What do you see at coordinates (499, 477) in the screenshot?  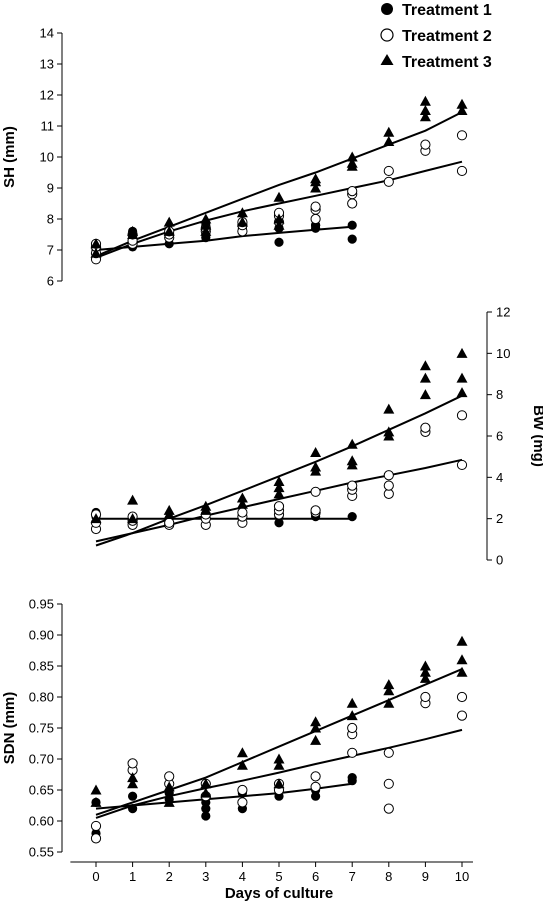 I see `bw-y-tick-label: 4` at bounding box center [499, 477].